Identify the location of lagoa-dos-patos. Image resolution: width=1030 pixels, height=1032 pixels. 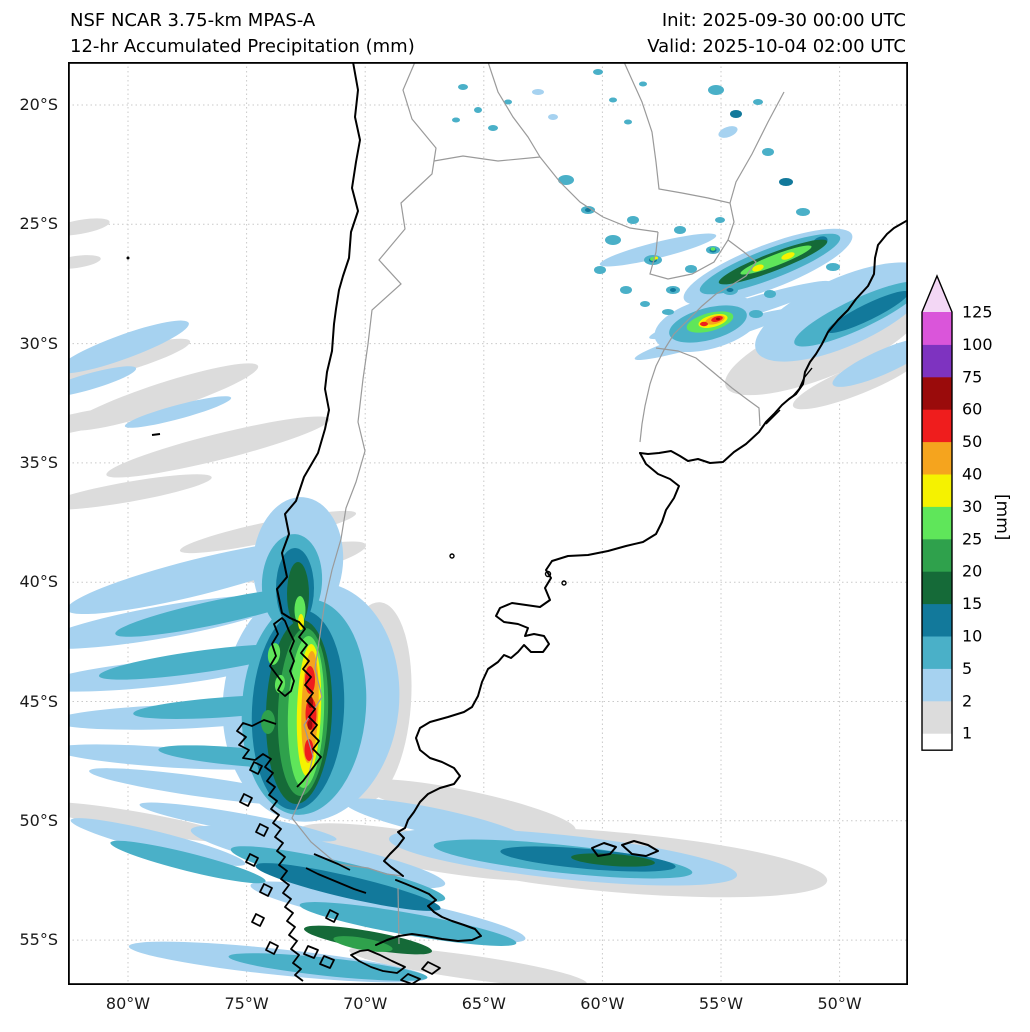
(802, 382).